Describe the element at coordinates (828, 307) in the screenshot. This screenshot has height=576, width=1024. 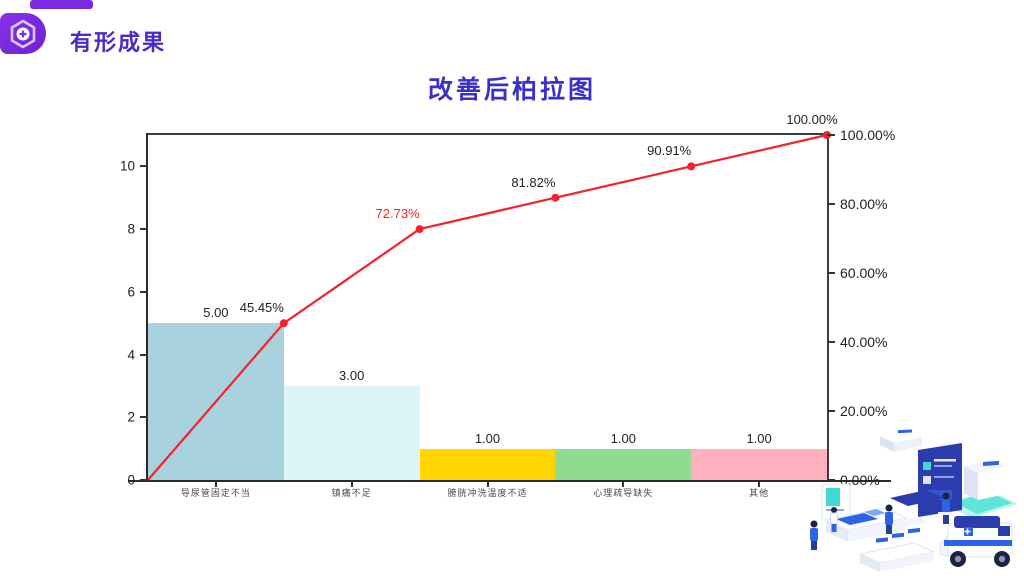
I see `plot-border-right` at that location.